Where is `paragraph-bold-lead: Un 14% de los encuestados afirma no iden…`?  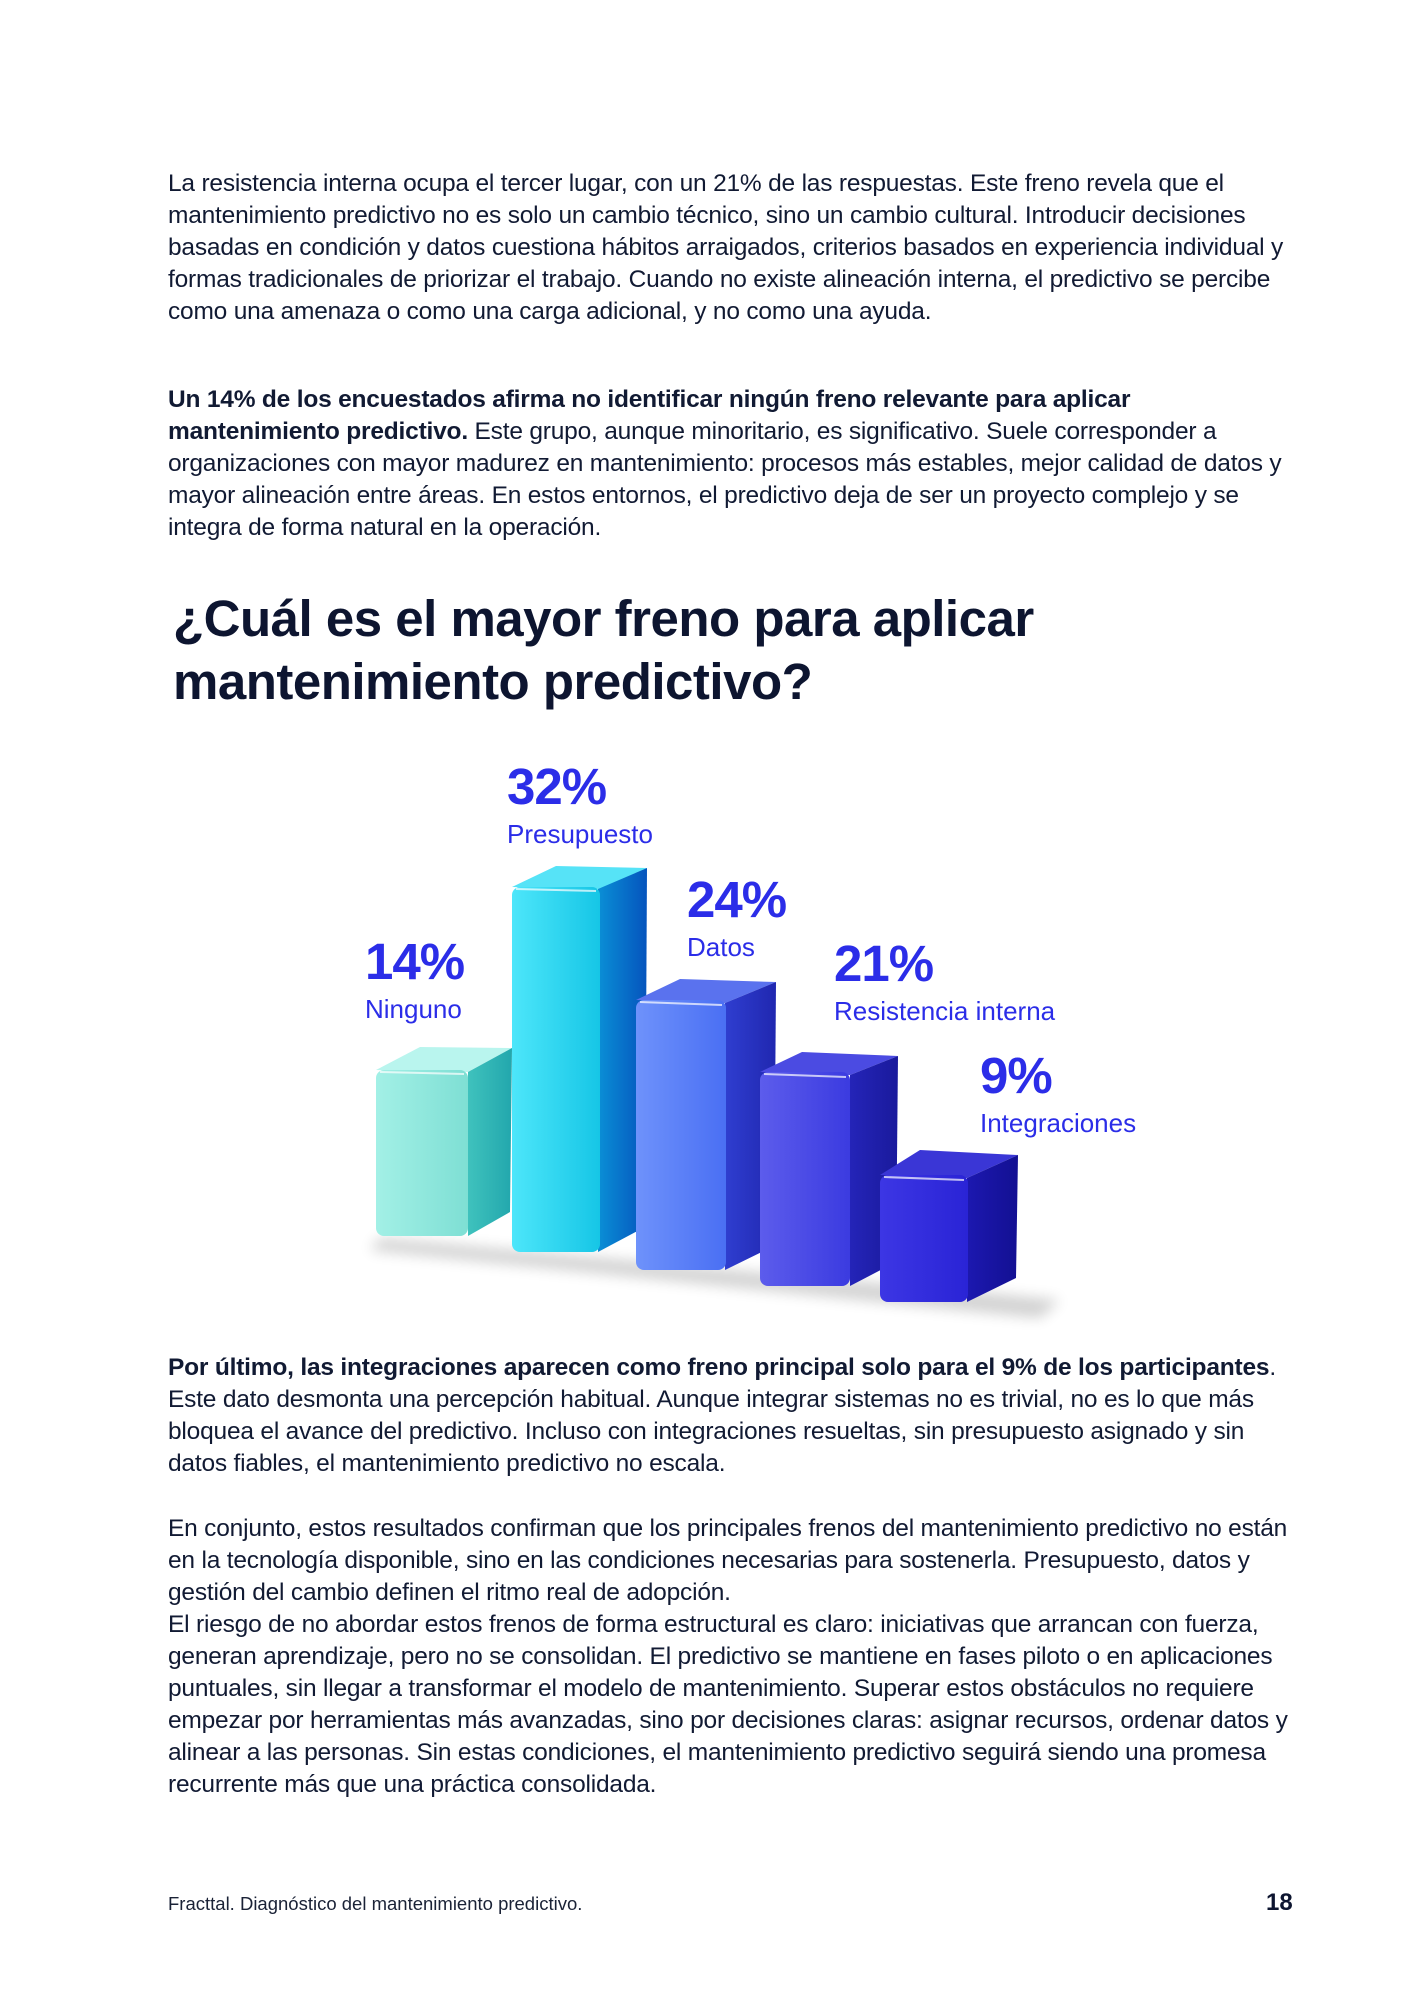 paragraph-bold-lead: Un 14% de los encuestados afirma no iden… is located at coordinates (649, 415).